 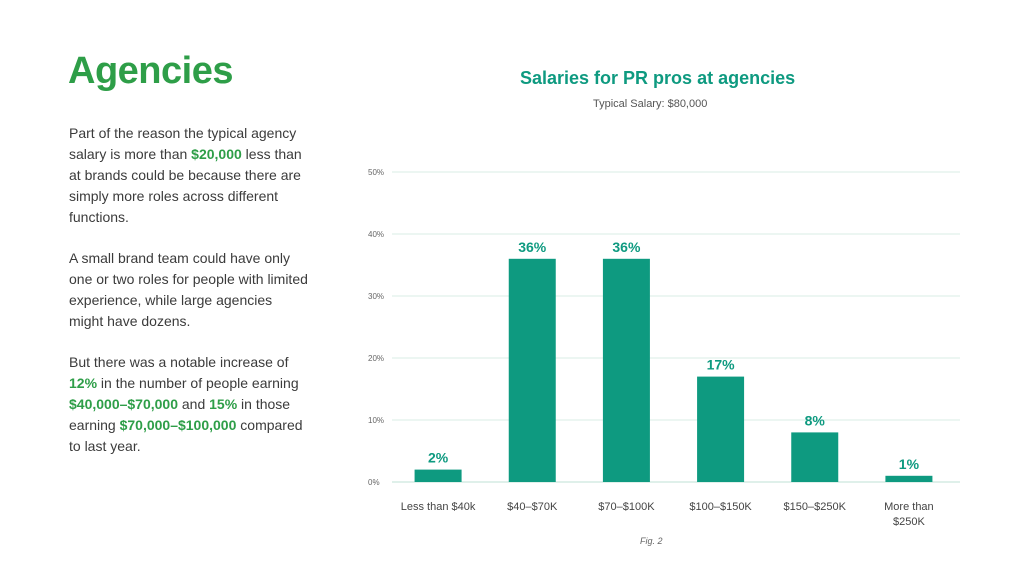 I want to click on data-label: 1%, so click(x=909, y=464).